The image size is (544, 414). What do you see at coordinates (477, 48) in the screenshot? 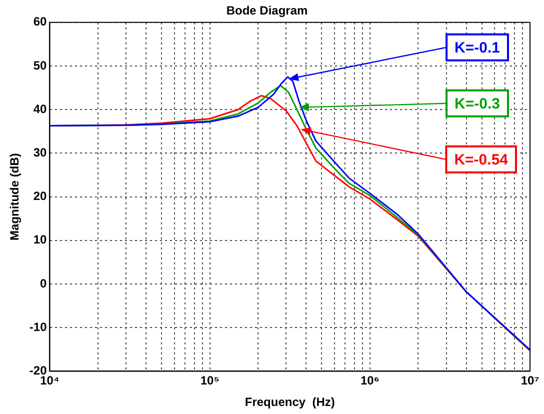
I see `annotation: K=-0.1` at bounding box center [477, 48].